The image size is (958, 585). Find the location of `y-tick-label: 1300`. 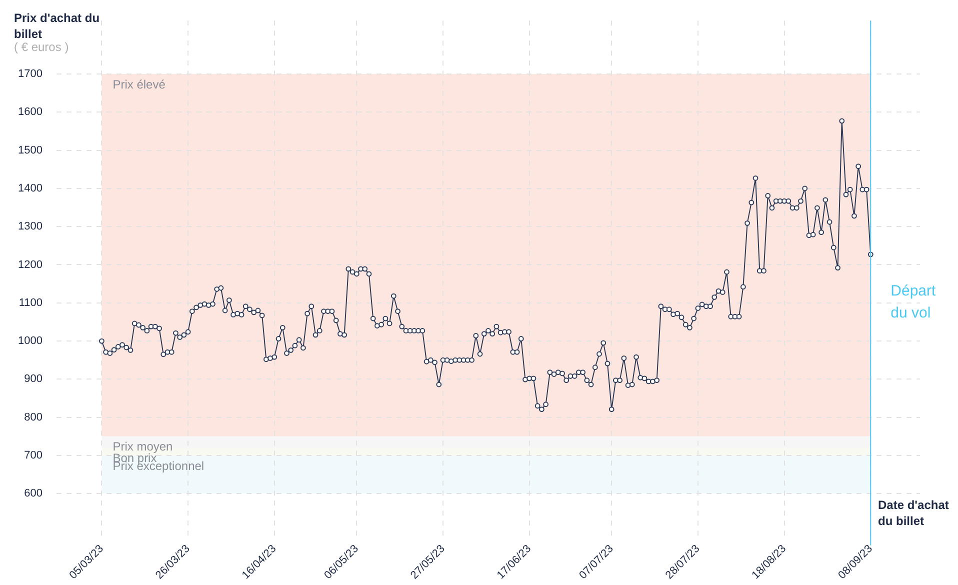

y-tick-label: 1300 is located at coordinates (30, 226).